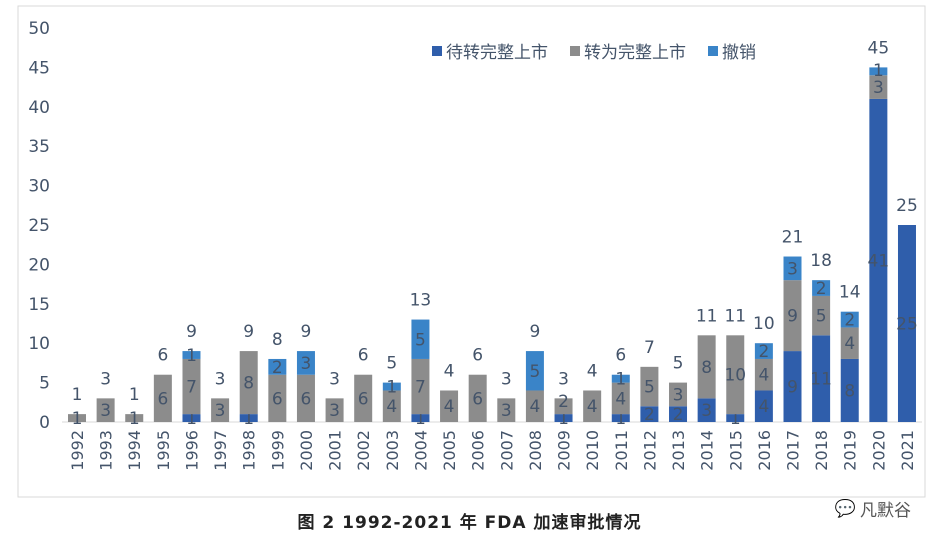 The height and width of the screenshot is (548, 939). What do you see at coordinates (469, 523) in the screenshot?
I see `figure-caption: 图 2 1992-2021 年 FDA 加速审批情况` at bounding box center [469, 523].